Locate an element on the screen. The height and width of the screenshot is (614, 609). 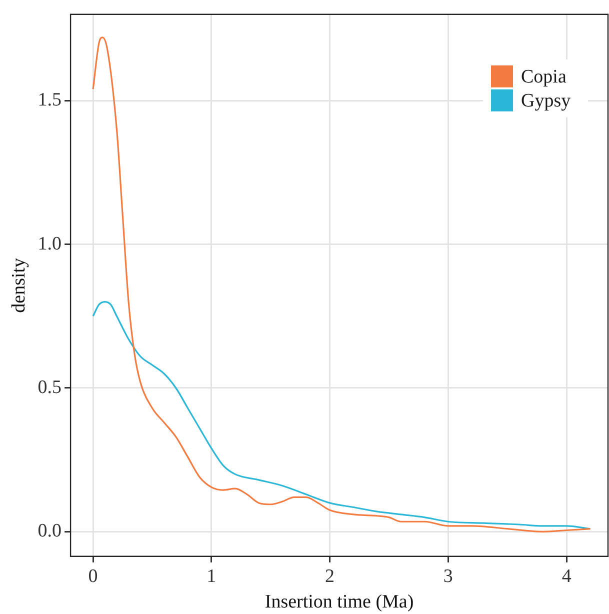
y-tick-label: 0.5 is located at coordinates (50, 387).